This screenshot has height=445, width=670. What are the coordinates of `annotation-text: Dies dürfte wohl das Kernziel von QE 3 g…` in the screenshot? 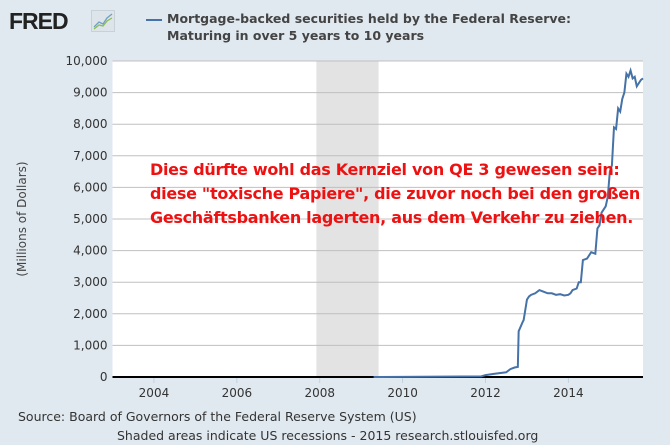 It's located at (395, 194).